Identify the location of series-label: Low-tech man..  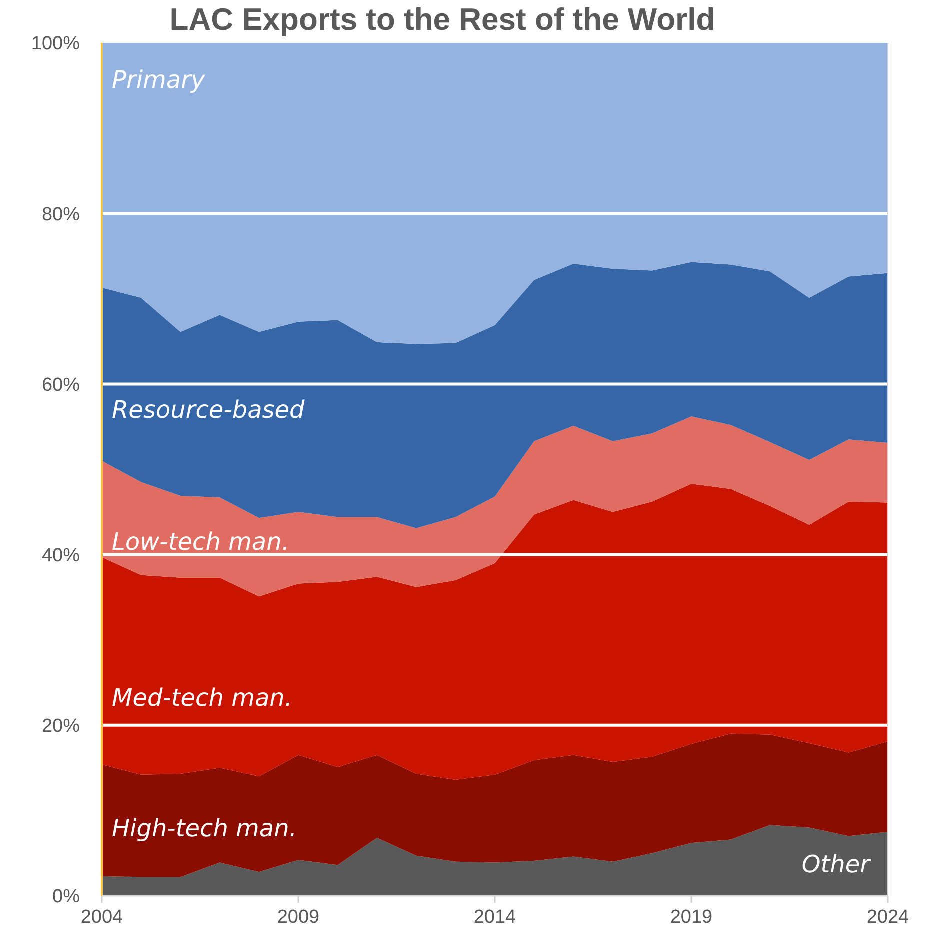
(201, 542).